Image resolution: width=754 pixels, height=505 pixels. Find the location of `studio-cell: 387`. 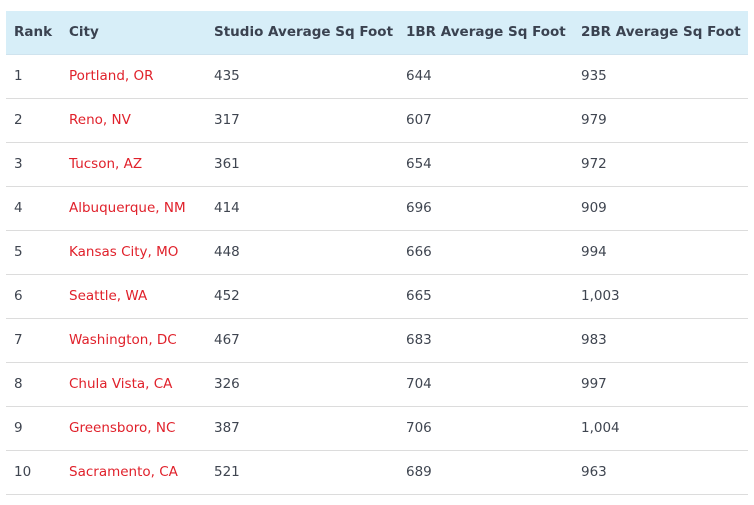

studio-cell: 387 is located at coordinates (302, 428).